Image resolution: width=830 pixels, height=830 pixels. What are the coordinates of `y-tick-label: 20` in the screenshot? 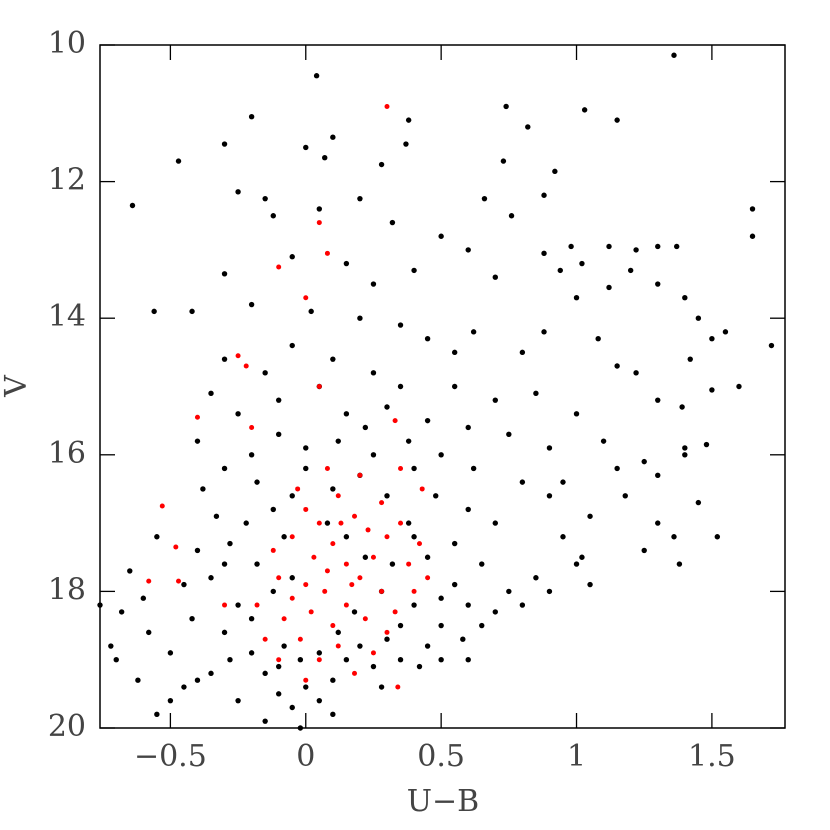 It's located at (67, 726).